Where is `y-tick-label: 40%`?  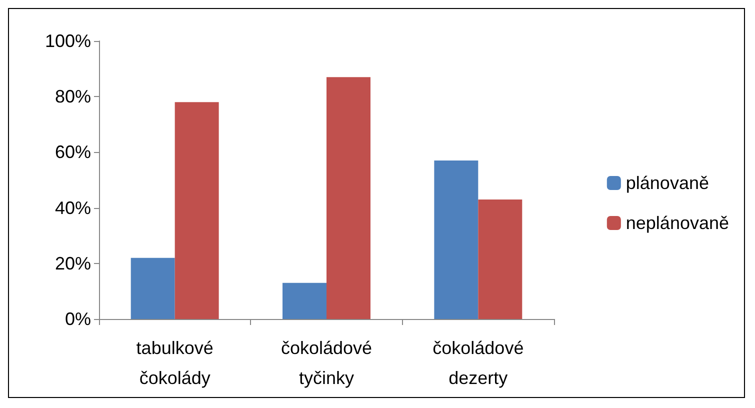 y-tick-label: 40% is located at coordinates (72, 208).